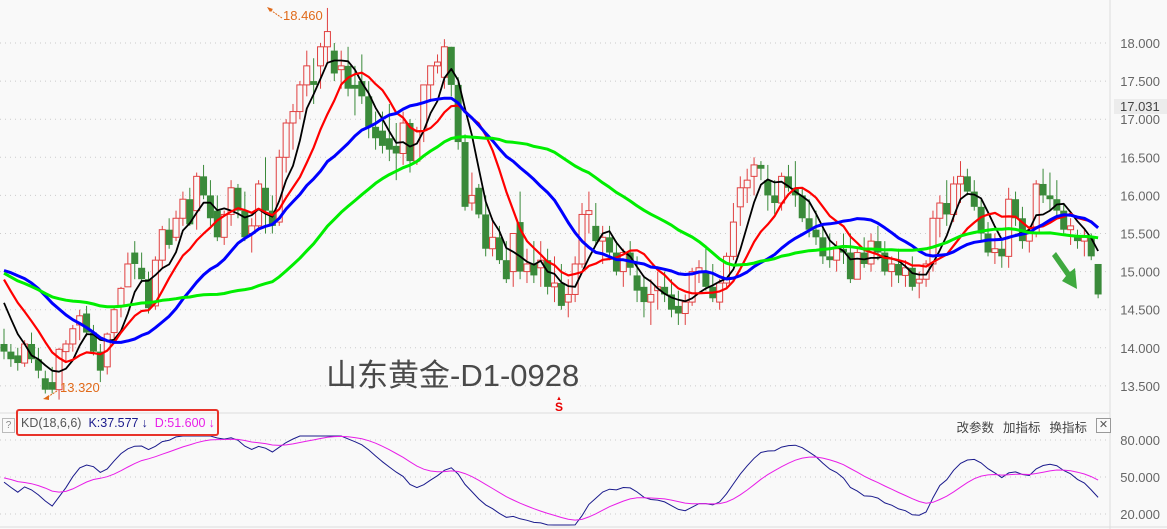  What do you see at coordinates (1140, 195) in the screenshot?
I see `price-tick-label: 16.000` at bounding box center [1140, 195].